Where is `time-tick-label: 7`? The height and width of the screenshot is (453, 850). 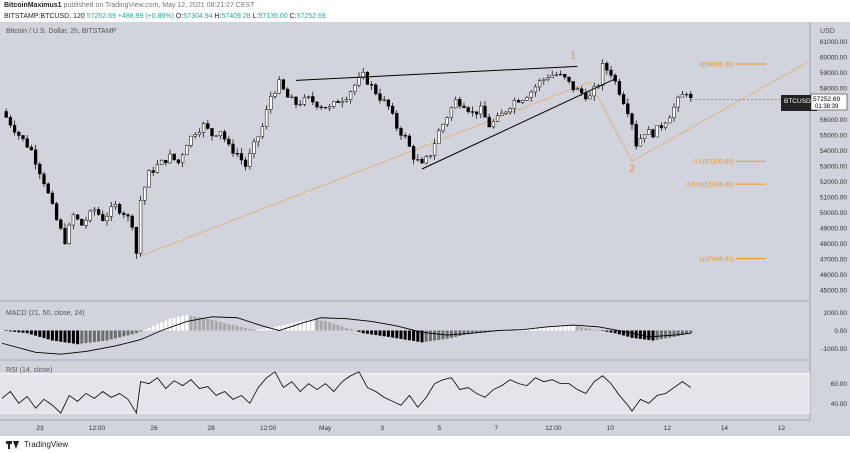
time-tick-label: 7 is located at coordinates (496, 428).